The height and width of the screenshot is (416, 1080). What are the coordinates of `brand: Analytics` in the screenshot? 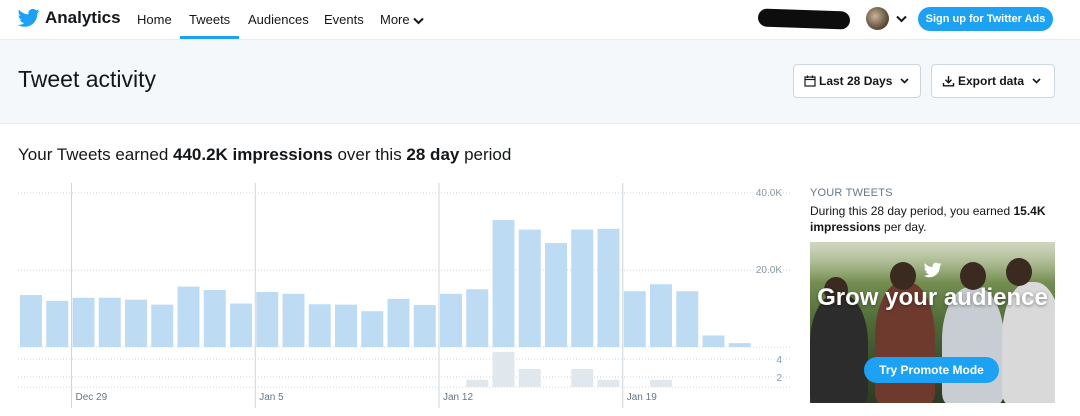 It's located at (69, 18).